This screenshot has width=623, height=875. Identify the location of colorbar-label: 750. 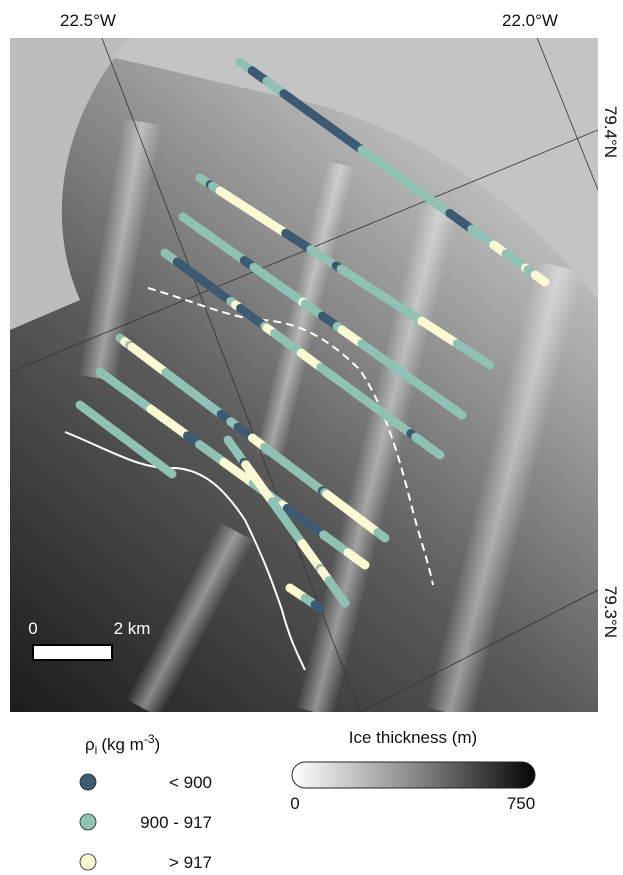
(521, 803).